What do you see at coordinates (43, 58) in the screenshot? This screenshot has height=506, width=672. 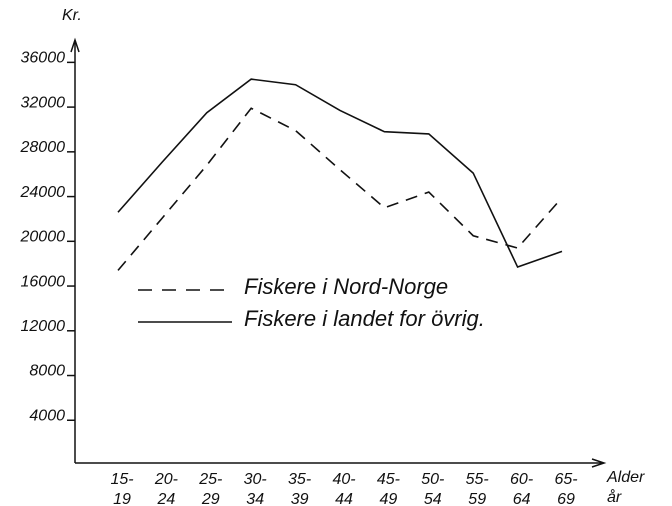 I see `y-tick-label: 36000` at bounding box center [43, 58].